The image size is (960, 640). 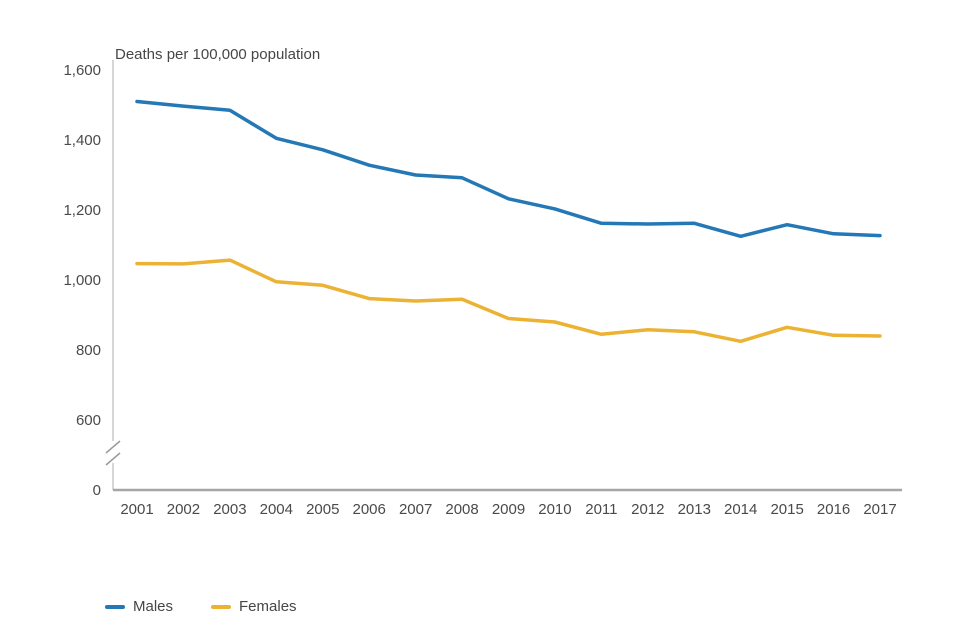 I want to click on y-tick-label: 1,200, so click(x=82, y=210).